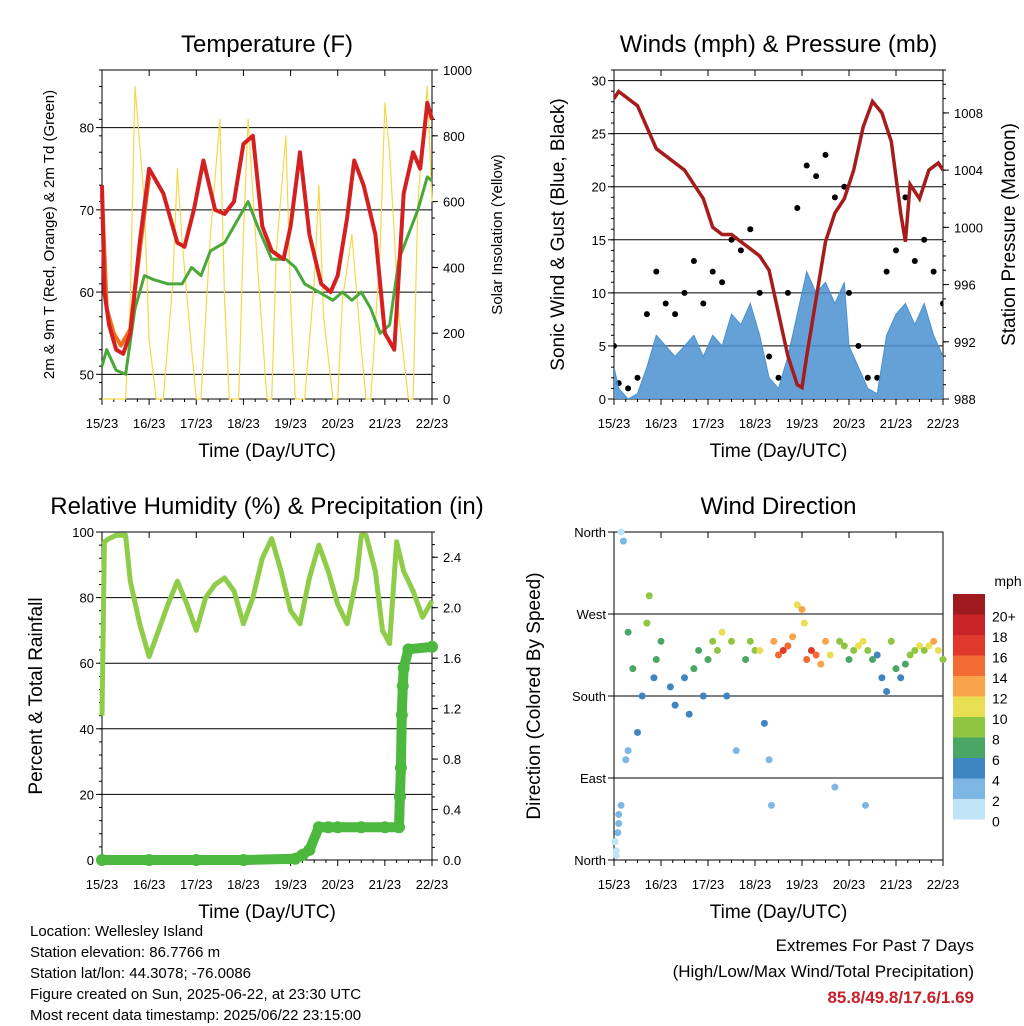 Image resolution: width=1024 pixels, height=1026 pixels. I want to click on wind_direction-legend-label: 18, so click(1000, 637).